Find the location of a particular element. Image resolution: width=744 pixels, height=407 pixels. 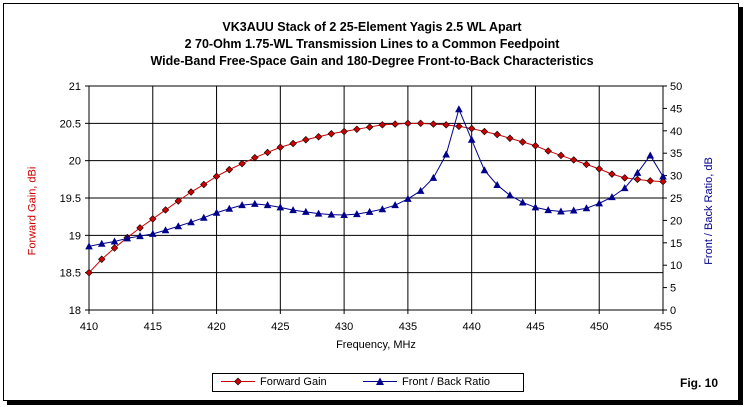

legend-item-gain: Forward Gain is located at coordinates (273, 381).